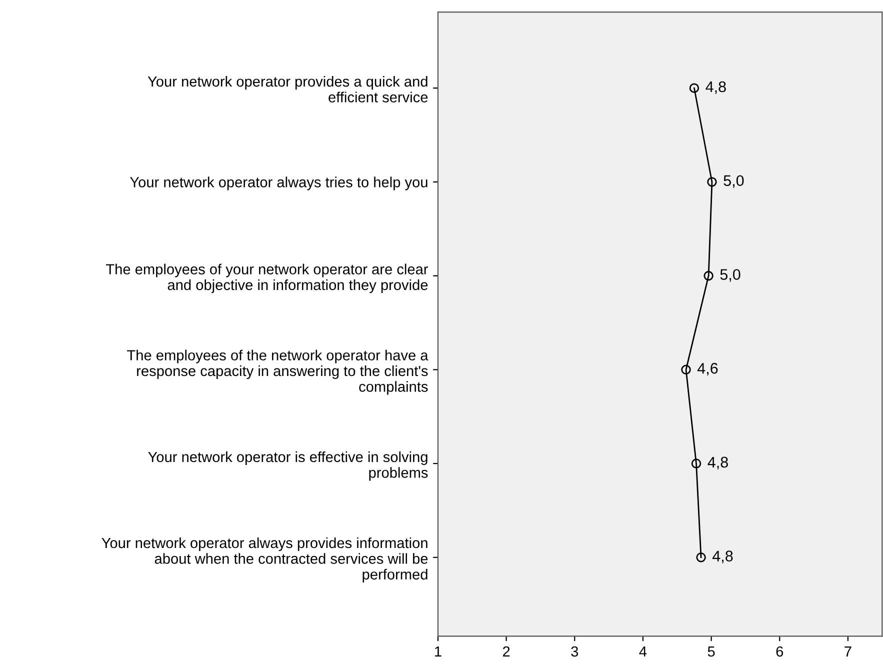 The height and width of the screenshot is (669, 883). I want to click on data-label: 4,6, so click(707, 369).